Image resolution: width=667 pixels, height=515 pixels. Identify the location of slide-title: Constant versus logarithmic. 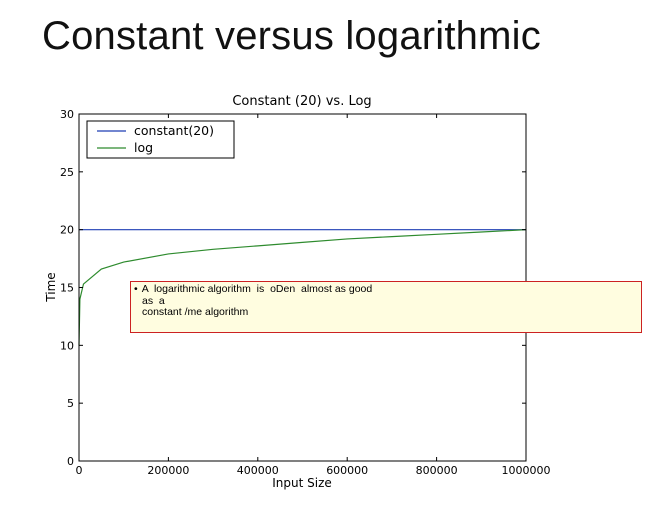
(291, 36).